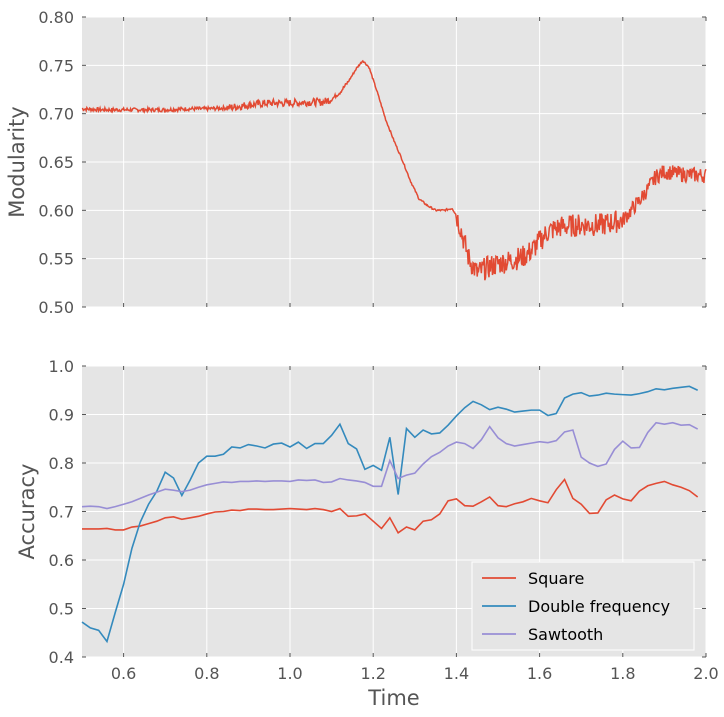 This screenshot has height=717, width=724. I want to click on modularity-y-axis-label: Modularity, so click(17, 161).